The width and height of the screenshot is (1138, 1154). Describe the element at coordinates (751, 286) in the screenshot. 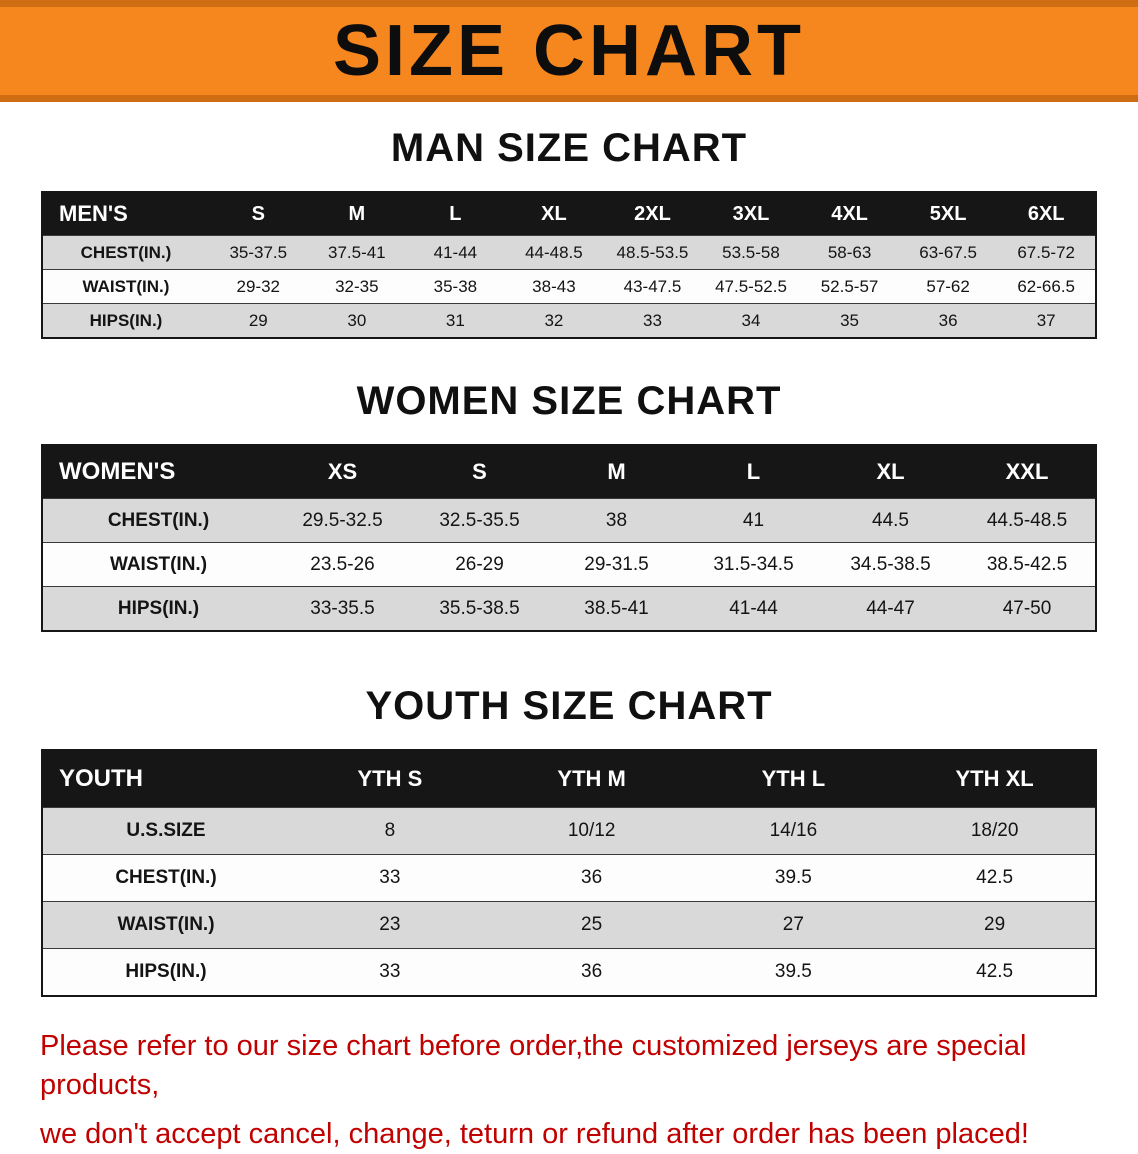

I see `size-value: 47.5-52.5` at that location.